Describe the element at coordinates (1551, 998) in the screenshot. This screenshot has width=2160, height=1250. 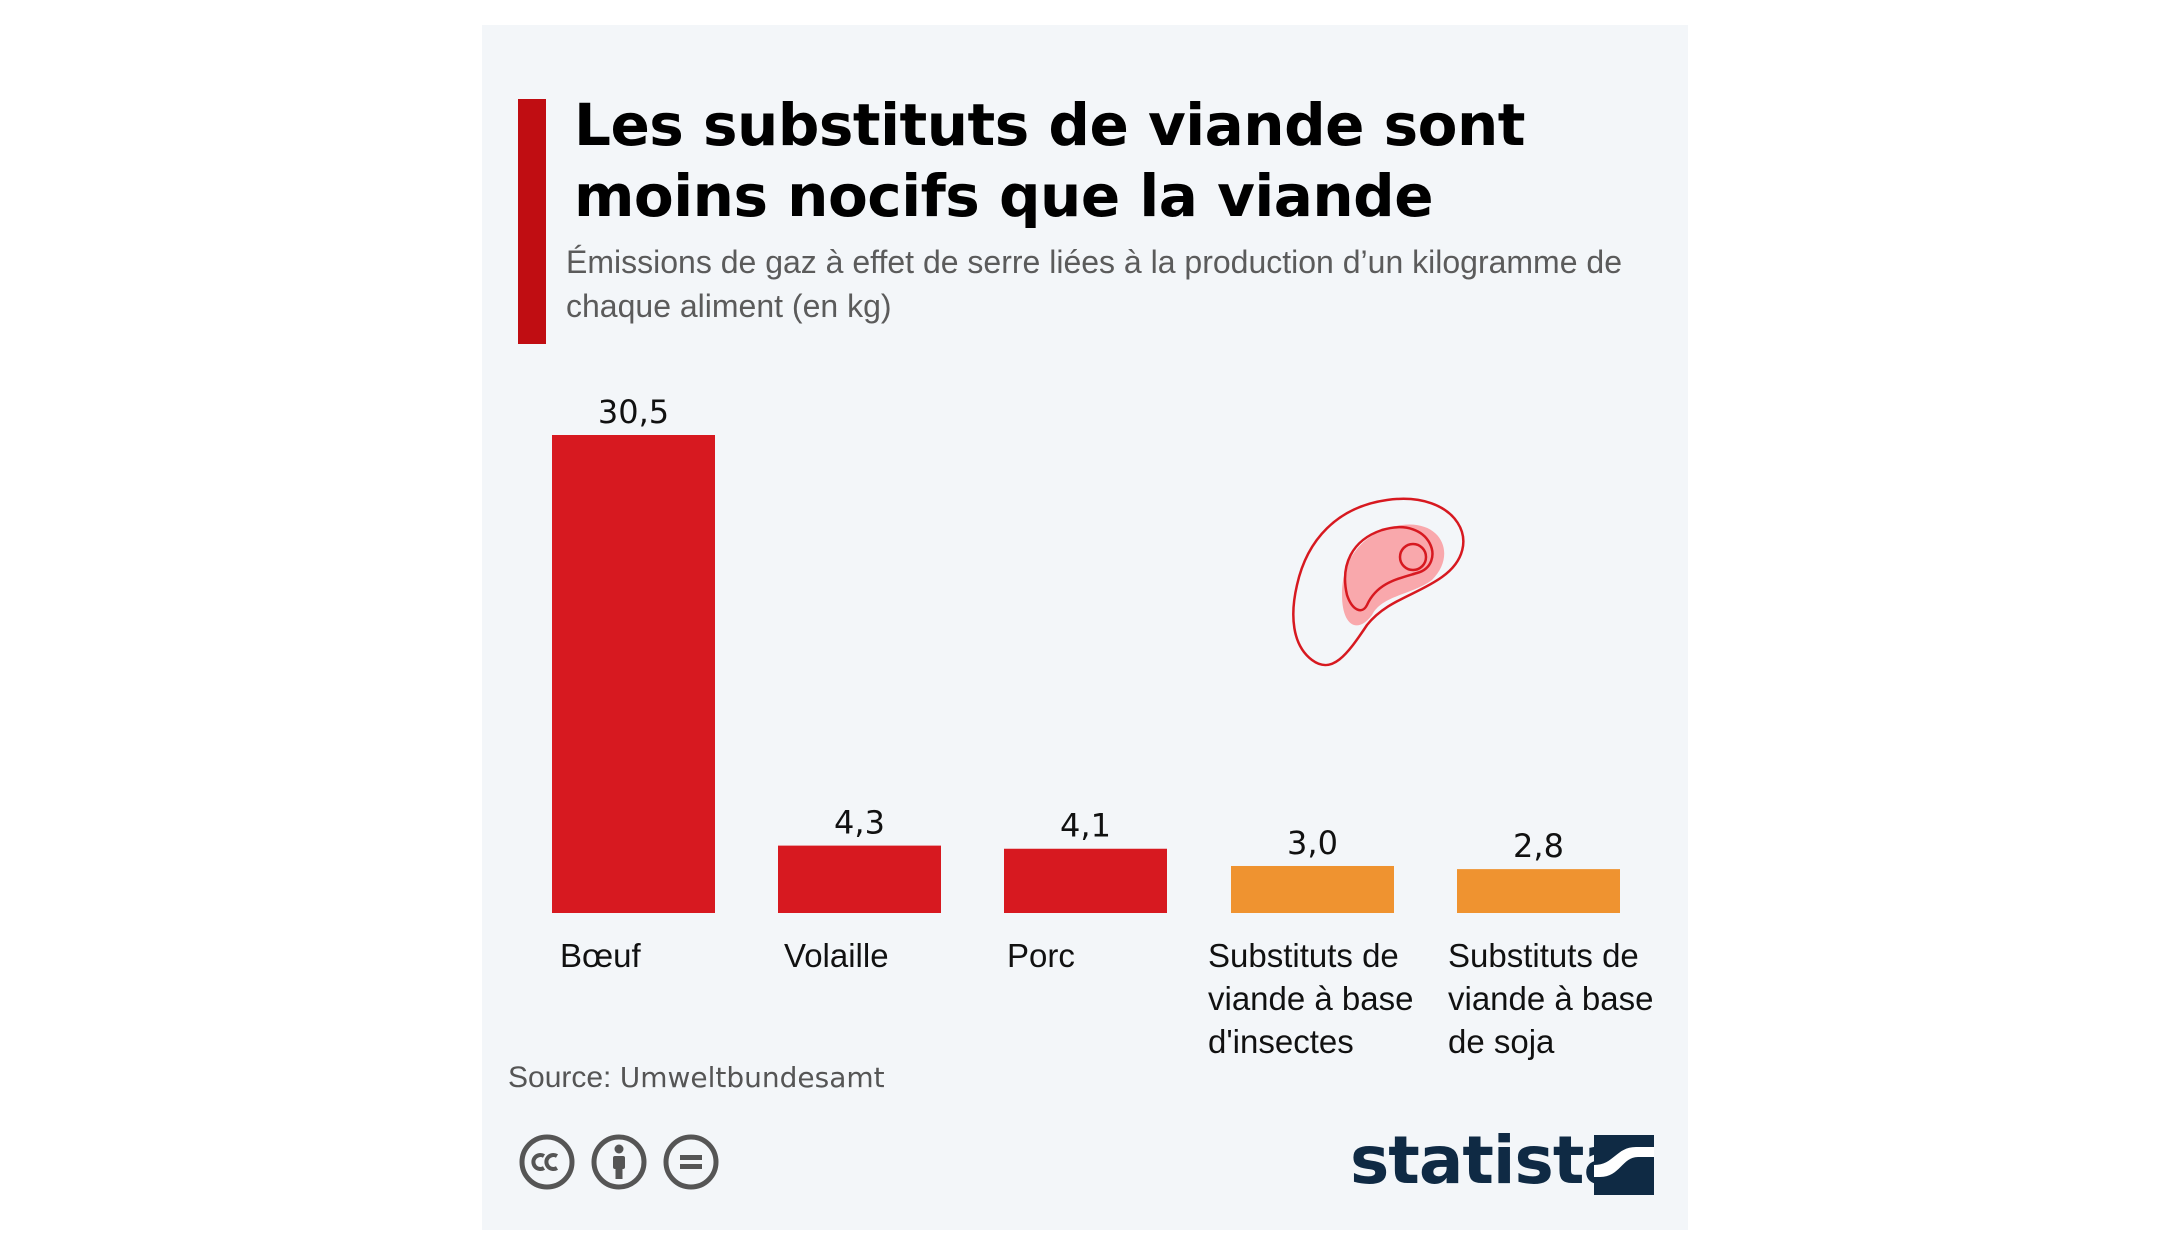
I see `category-label-soja: Substituts de viande à base de soja` at that location.